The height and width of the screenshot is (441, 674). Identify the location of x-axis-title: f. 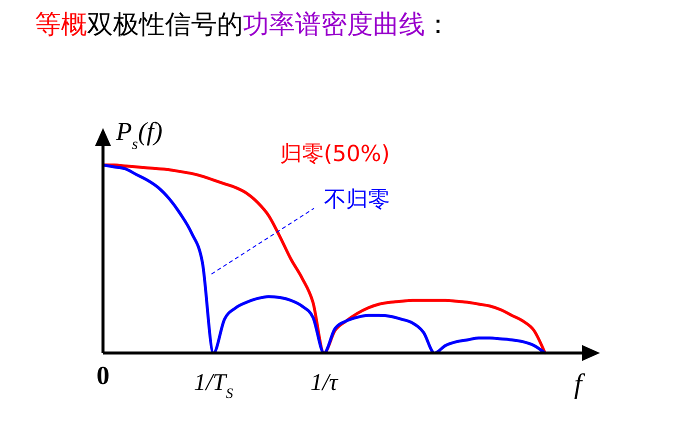
(580, 384).